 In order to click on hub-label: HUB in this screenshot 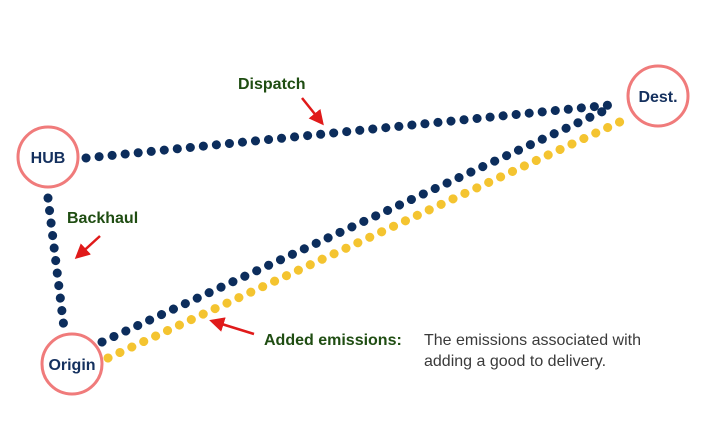, I will do `click(48, 158)`.